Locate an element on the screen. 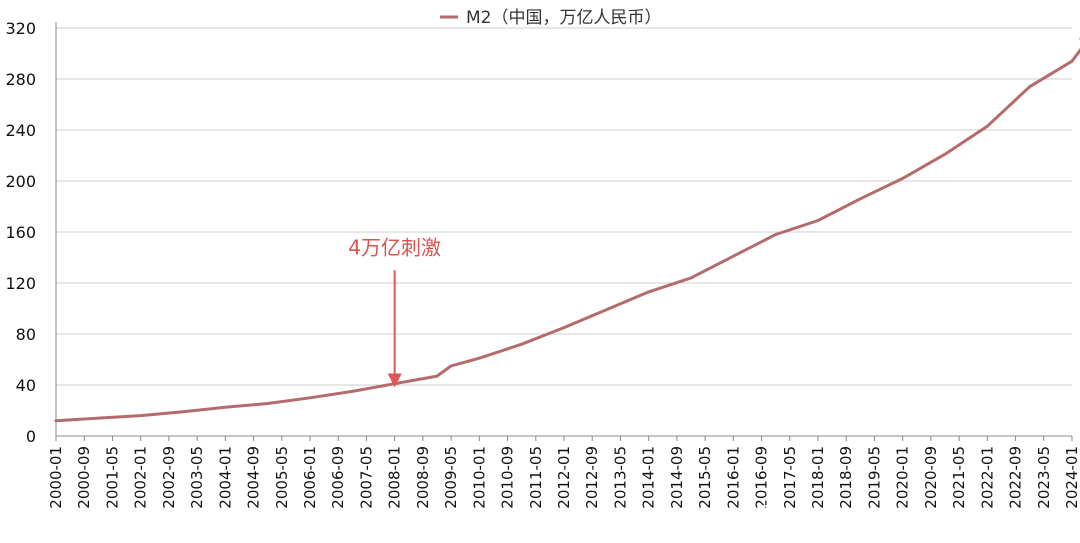  x-tick-label: 2016-09 is located at coordinates (762, 477).